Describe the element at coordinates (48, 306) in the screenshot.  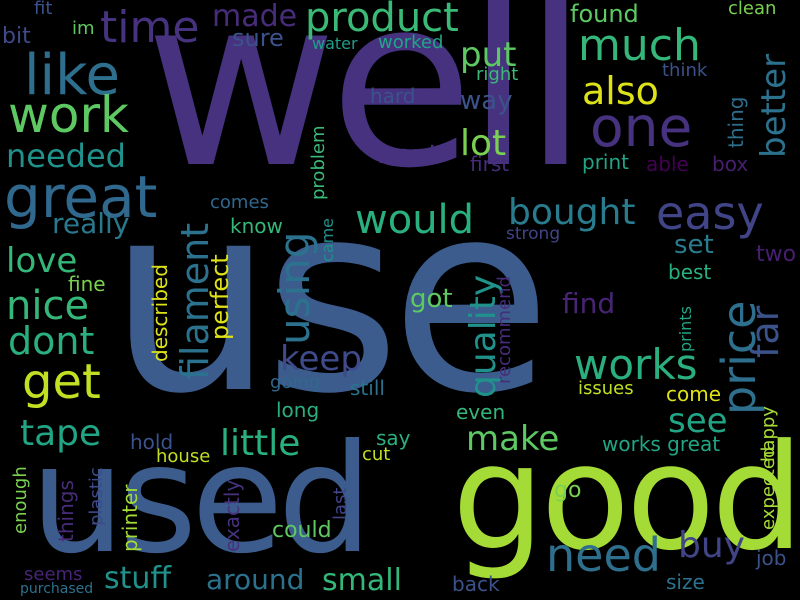
I see `word: nice` at that location.